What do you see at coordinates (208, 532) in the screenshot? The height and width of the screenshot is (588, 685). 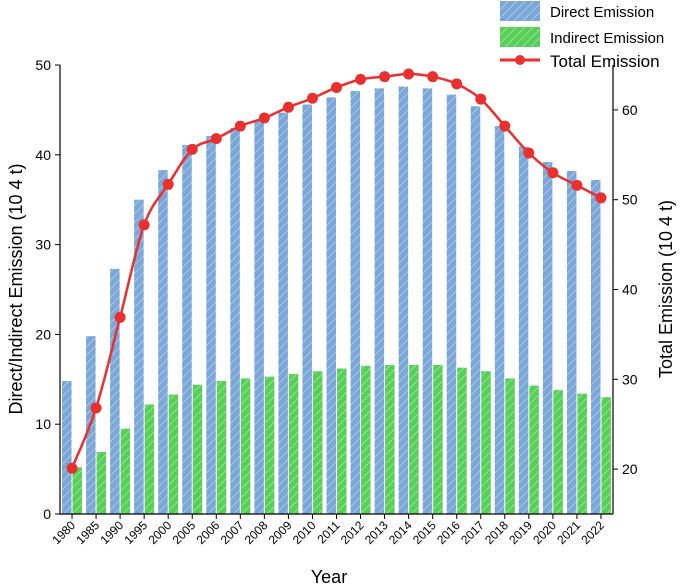 I see `x-tick-label-2006: 2006` at bounding box center [208, 532].